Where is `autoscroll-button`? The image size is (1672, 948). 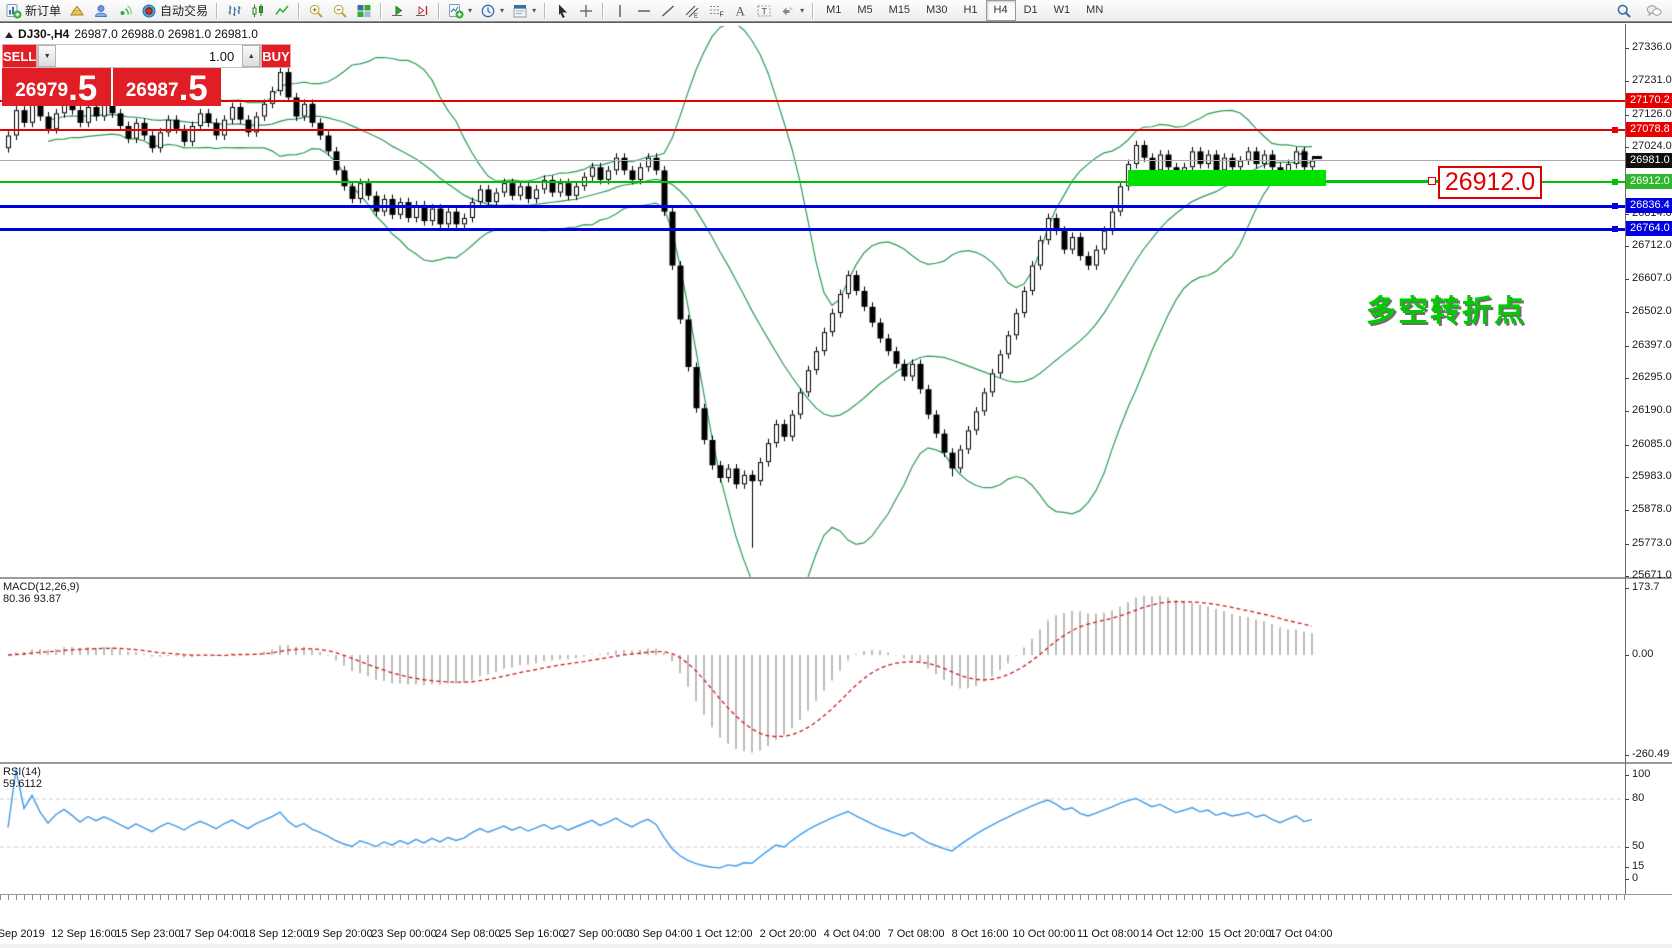
autoscroll-button is located at coordinates (398, 11).